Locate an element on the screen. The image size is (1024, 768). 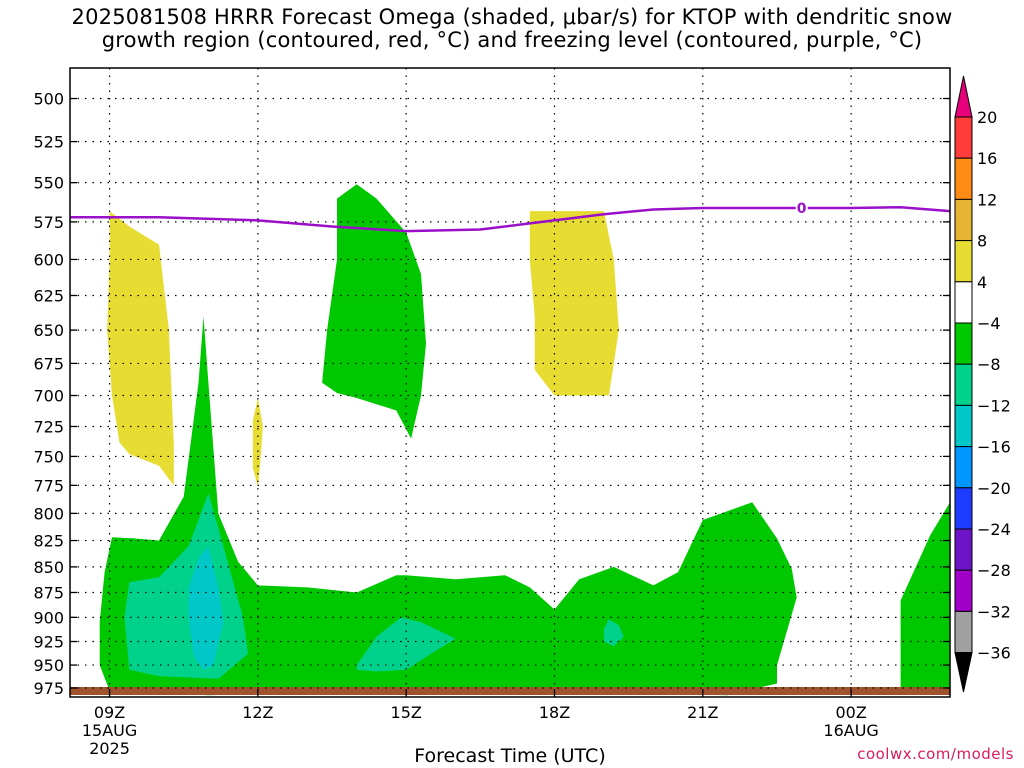
freezing-level-contour-label: 0 is located at coordinates (802, 209).